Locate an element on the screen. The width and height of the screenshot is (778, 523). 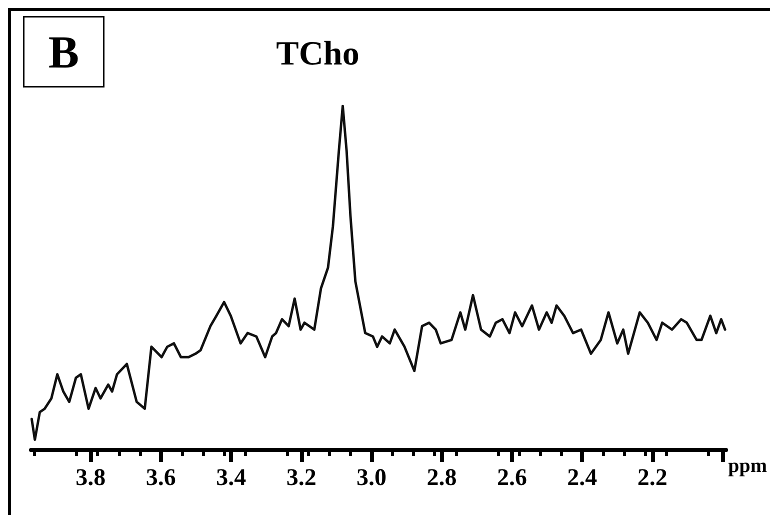
x-tick-label: 3.8 is located at coordinates (91, 478).